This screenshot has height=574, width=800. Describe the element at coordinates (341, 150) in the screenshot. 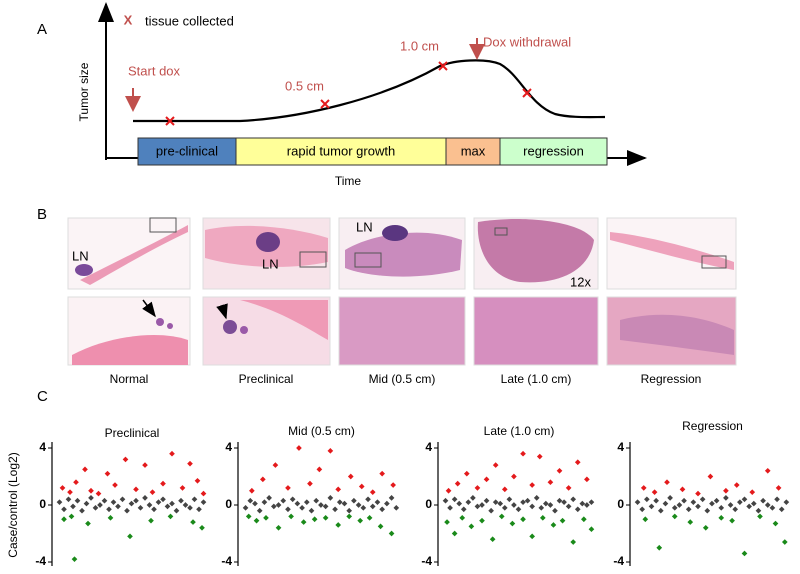

I see `phase-label: rapid tumor growth` at that location.